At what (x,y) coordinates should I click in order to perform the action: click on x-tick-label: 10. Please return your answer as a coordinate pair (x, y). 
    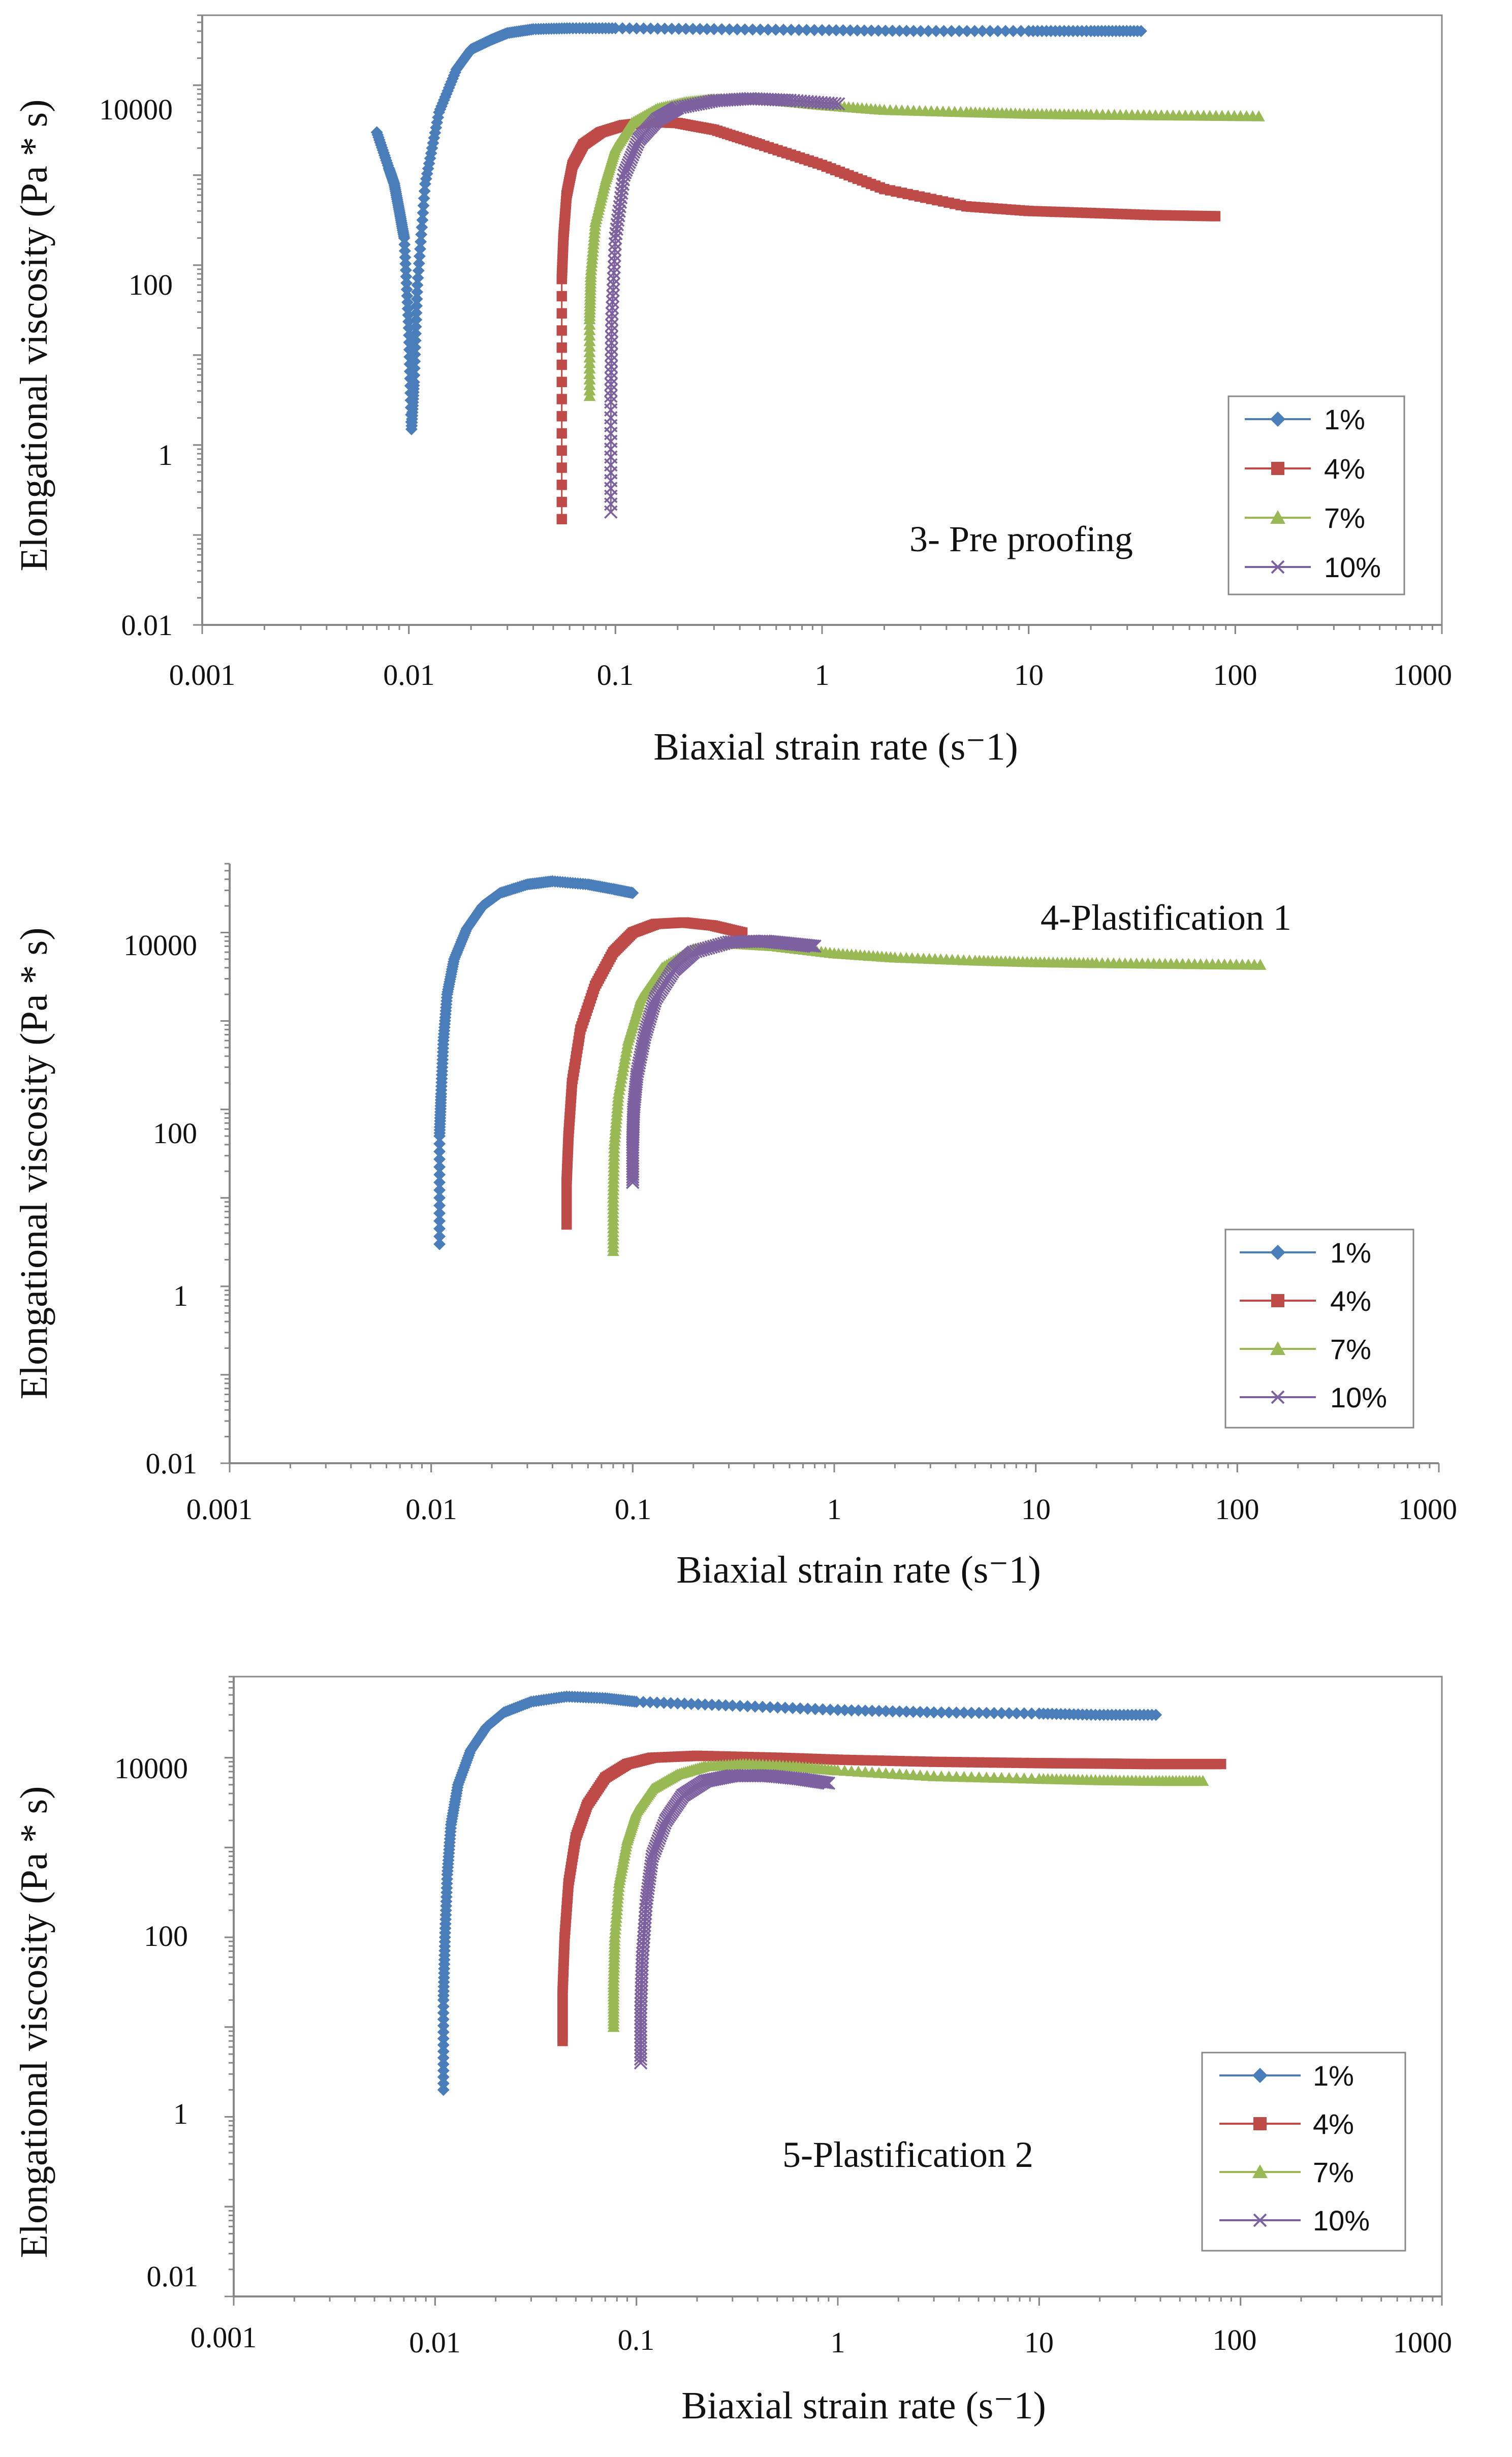
    Looking at the image, I should click on (1036, 1509).